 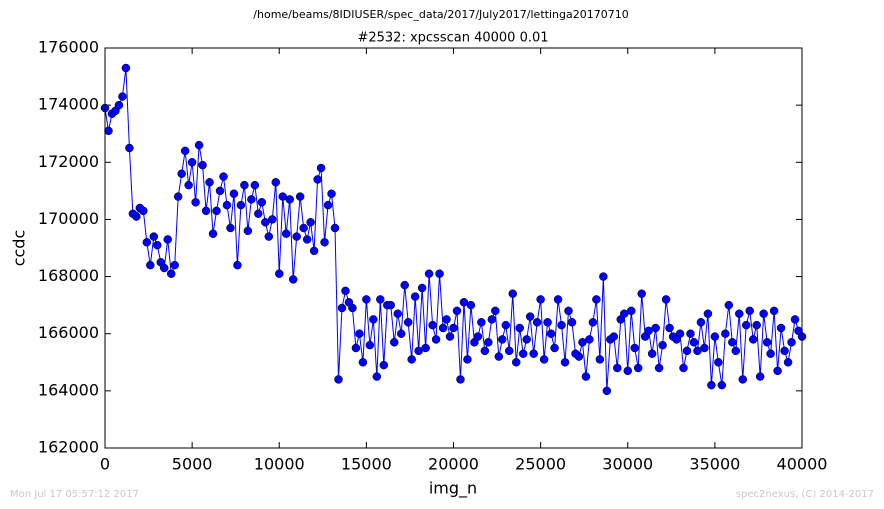 I want to click on y-tick-label: 162000, so click(x=68, y=447).